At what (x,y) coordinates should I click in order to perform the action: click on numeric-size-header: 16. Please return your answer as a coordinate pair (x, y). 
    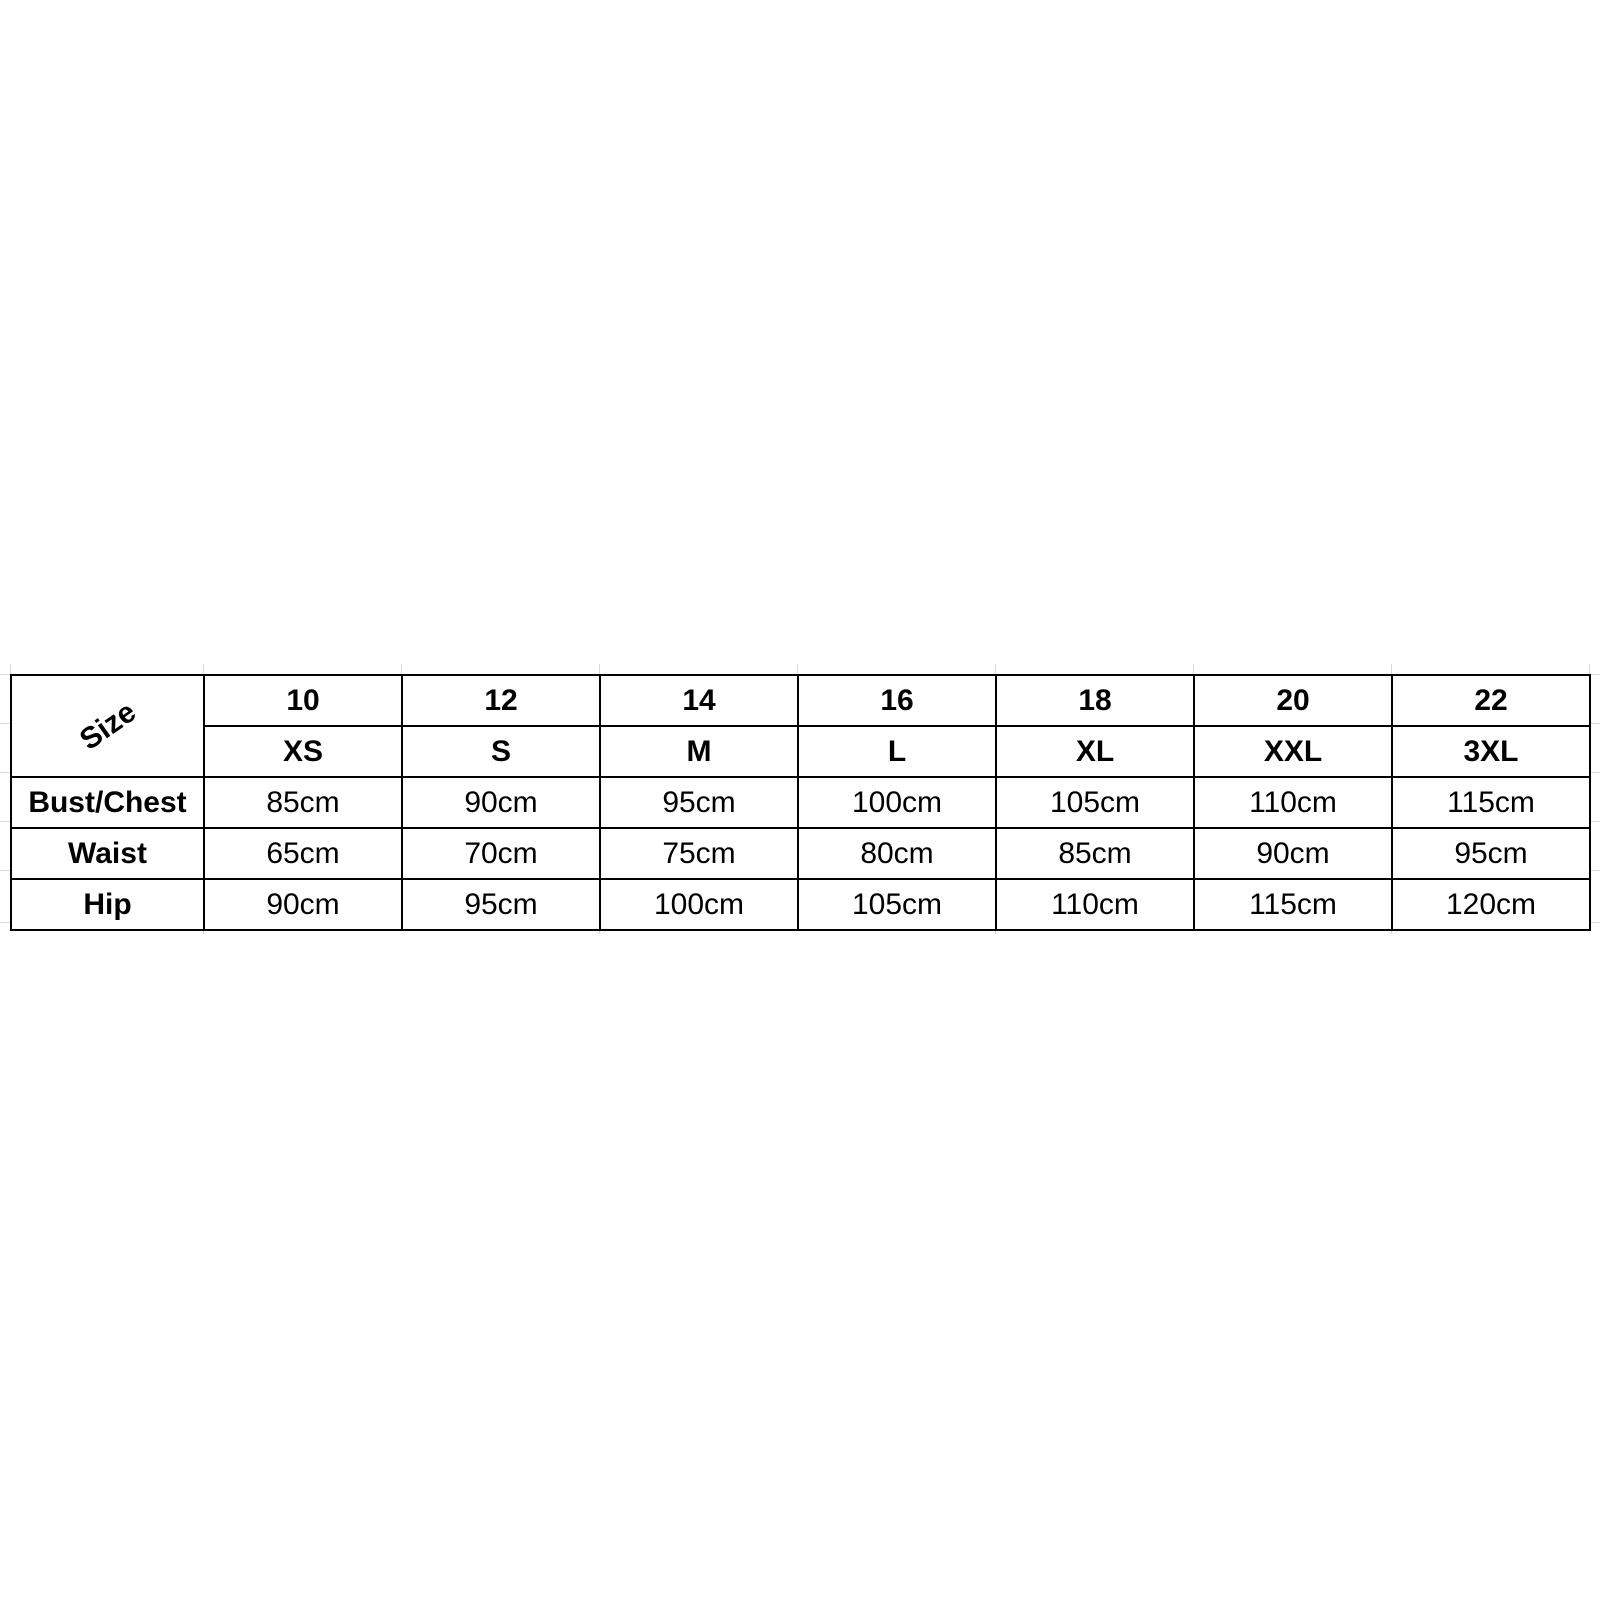
    Looking at the image, I should click on (897, 700).